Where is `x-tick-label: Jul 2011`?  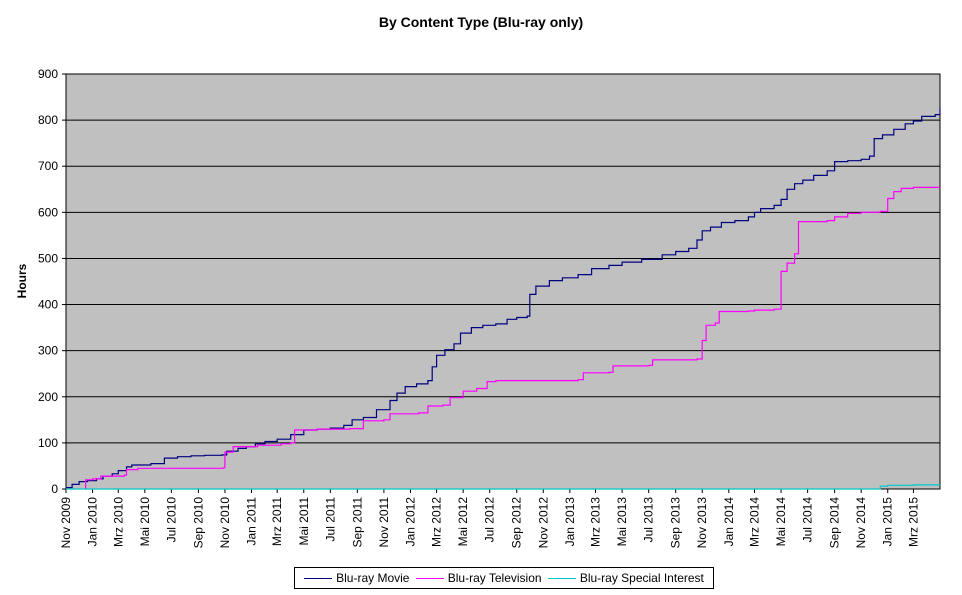
x-tick-label: Jul 2011 is located at coordinates (330, 519).